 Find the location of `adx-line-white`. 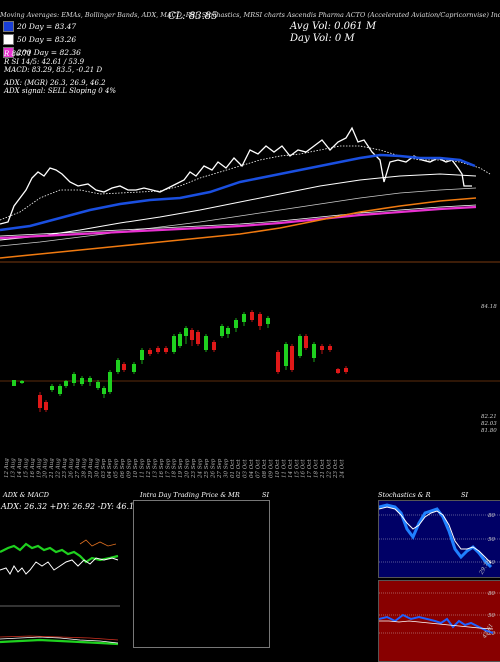

adx-line-white is located at coordinates (59, 566).